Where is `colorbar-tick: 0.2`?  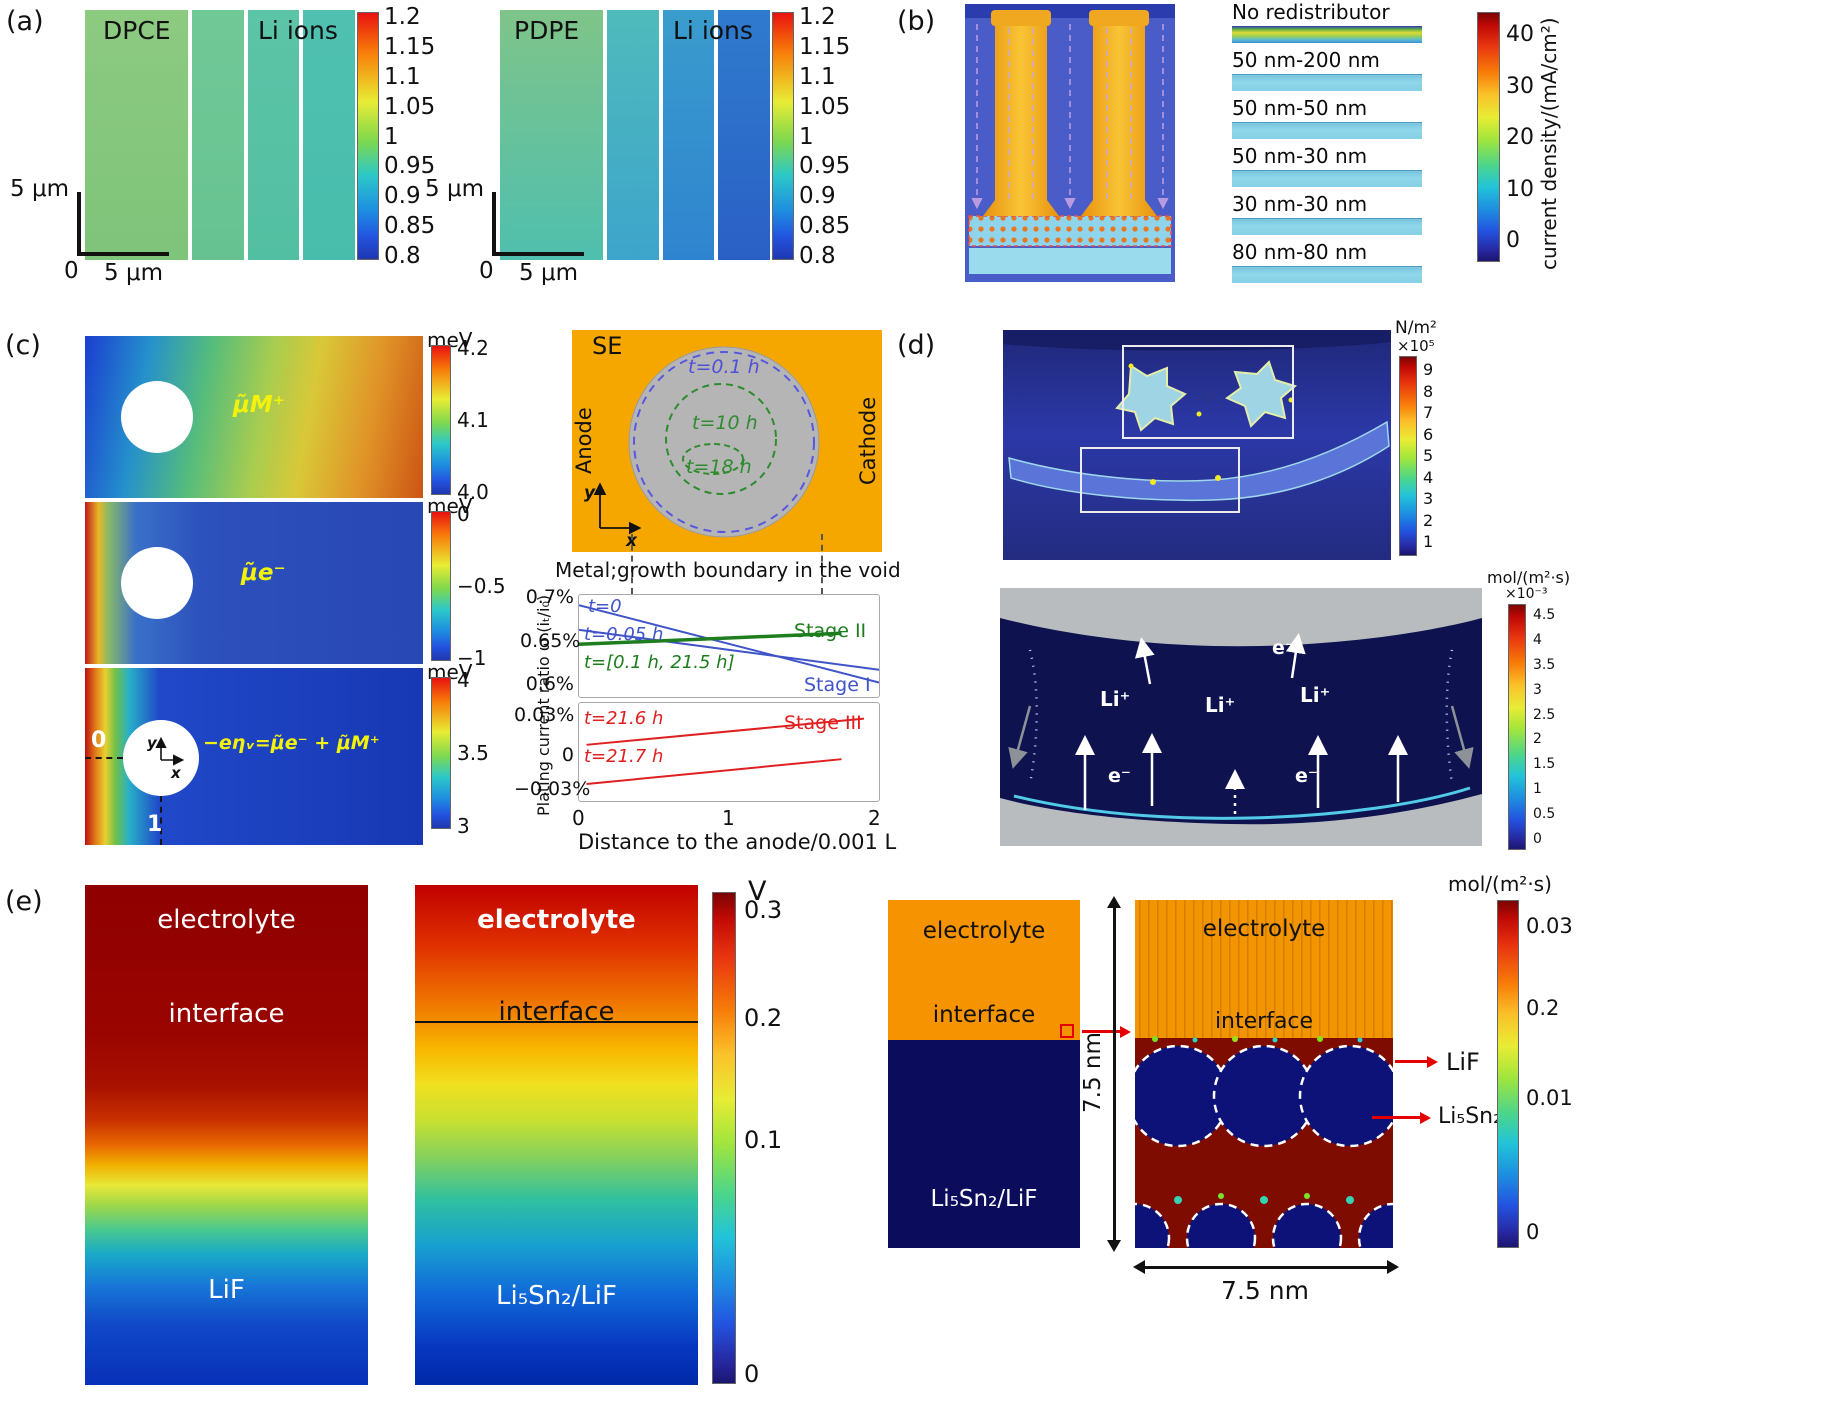
colorbar-tick: 0.2 is located at coordinates (1543, 1008).